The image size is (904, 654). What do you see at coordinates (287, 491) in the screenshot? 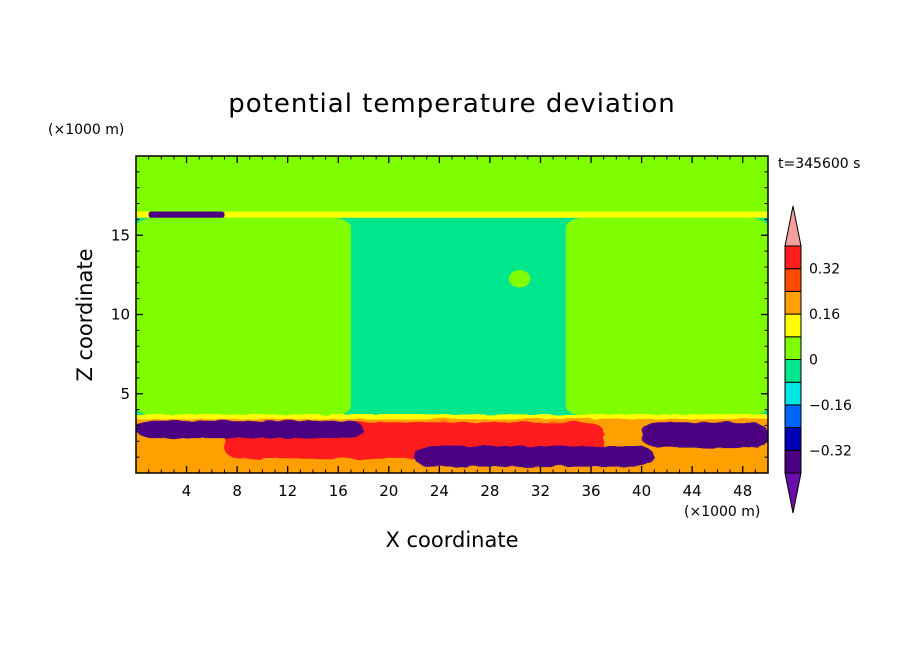
I see `x-tick-label: 12` at bounding box center [287, 491].